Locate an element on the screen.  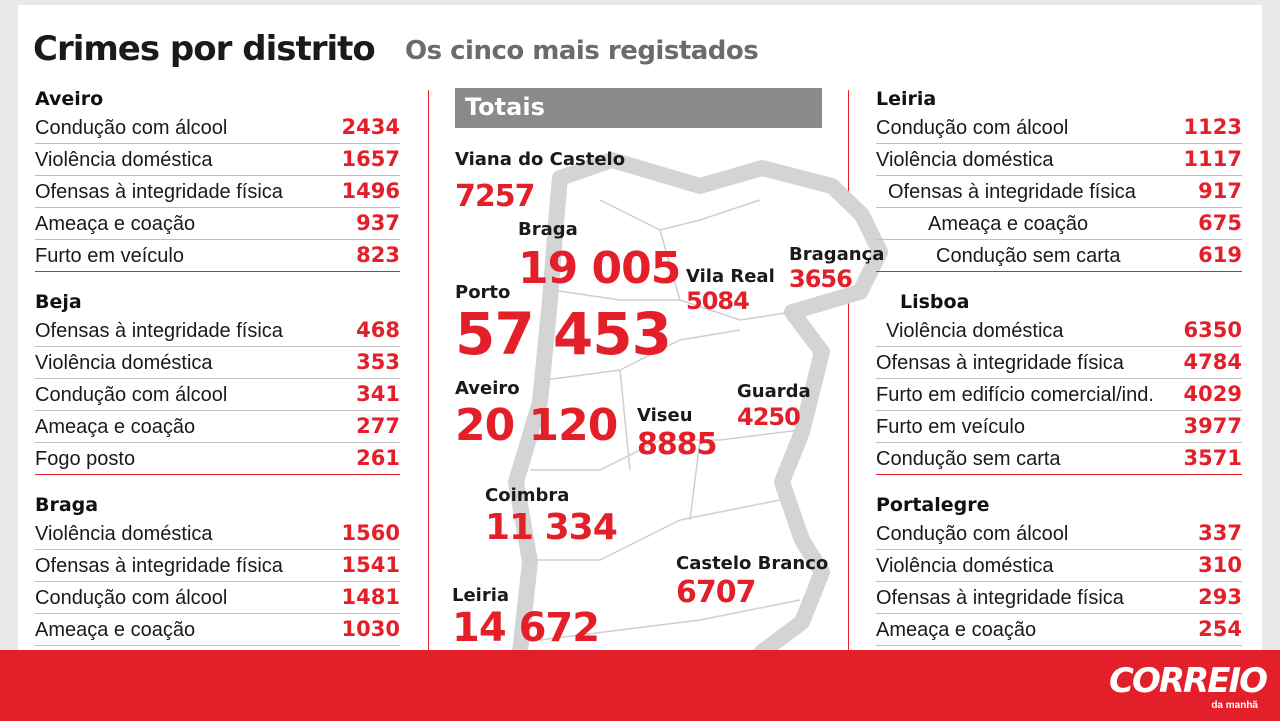
row-value: 254 is located at coordinates (1220, 629).